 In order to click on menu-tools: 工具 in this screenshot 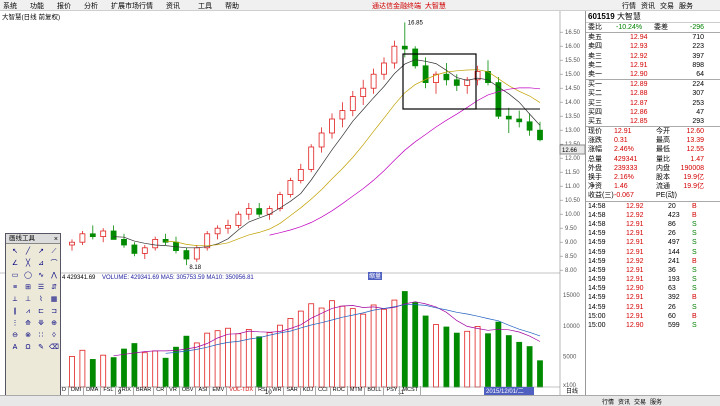, I will do `click(205, 6)`.